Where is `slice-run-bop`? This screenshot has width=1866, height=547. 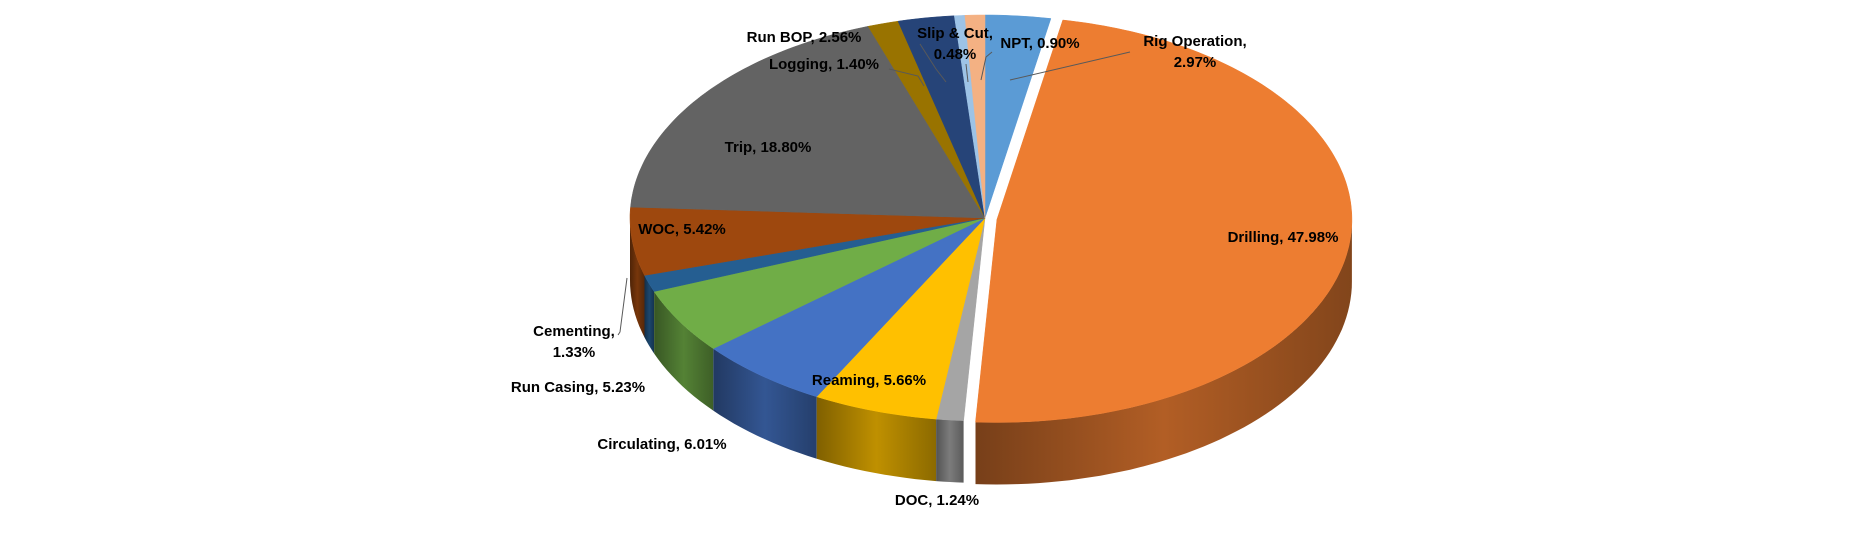
slice-run-bop is located at coordinates (941, 117).